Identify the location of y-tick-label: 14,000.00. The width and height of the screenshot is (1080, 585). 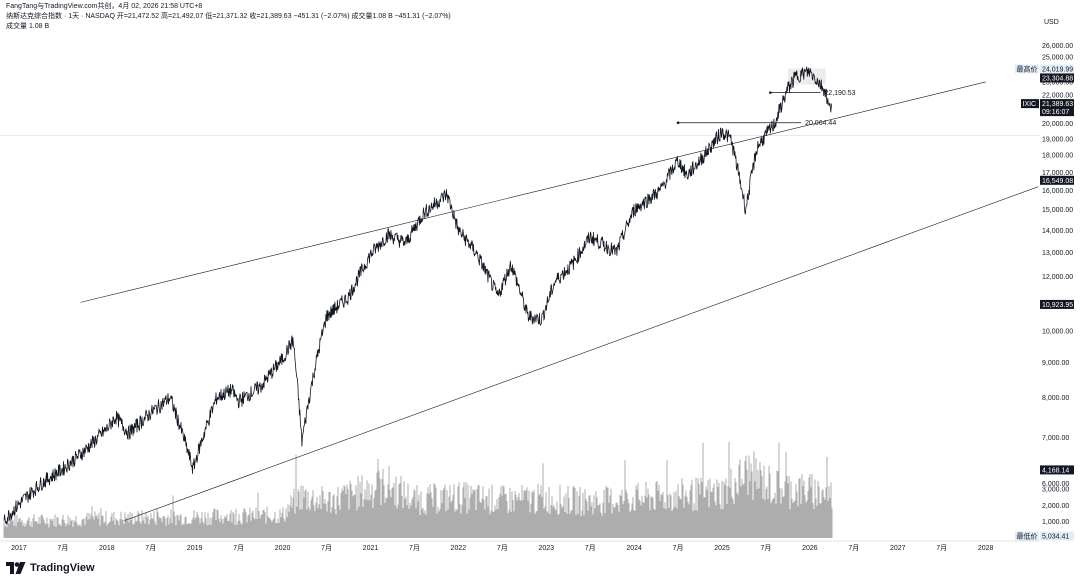
(1057, 231).